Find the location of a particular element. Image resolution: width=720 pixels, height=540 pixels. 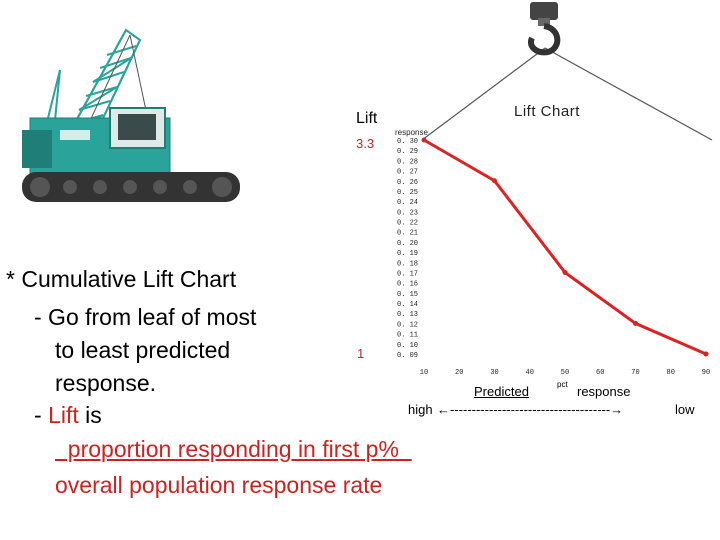

bullet-heading: * Cumulative Lift Chart is located at coordinates (121, 279).